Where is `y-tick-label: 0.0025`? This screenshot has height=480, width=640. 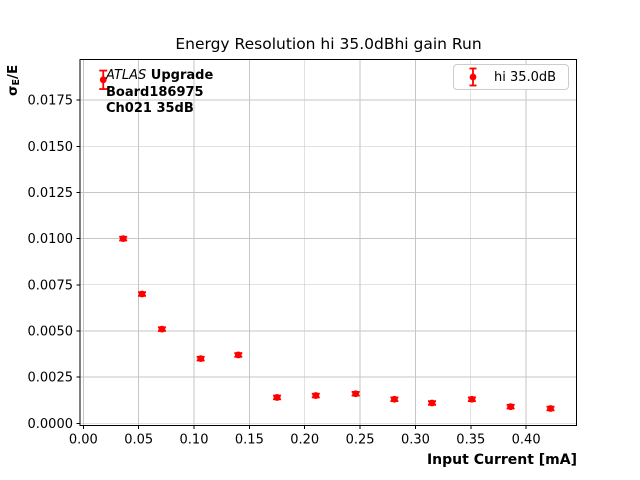
y-tick-label: 0.0025 is located at coordinates (51, 378).